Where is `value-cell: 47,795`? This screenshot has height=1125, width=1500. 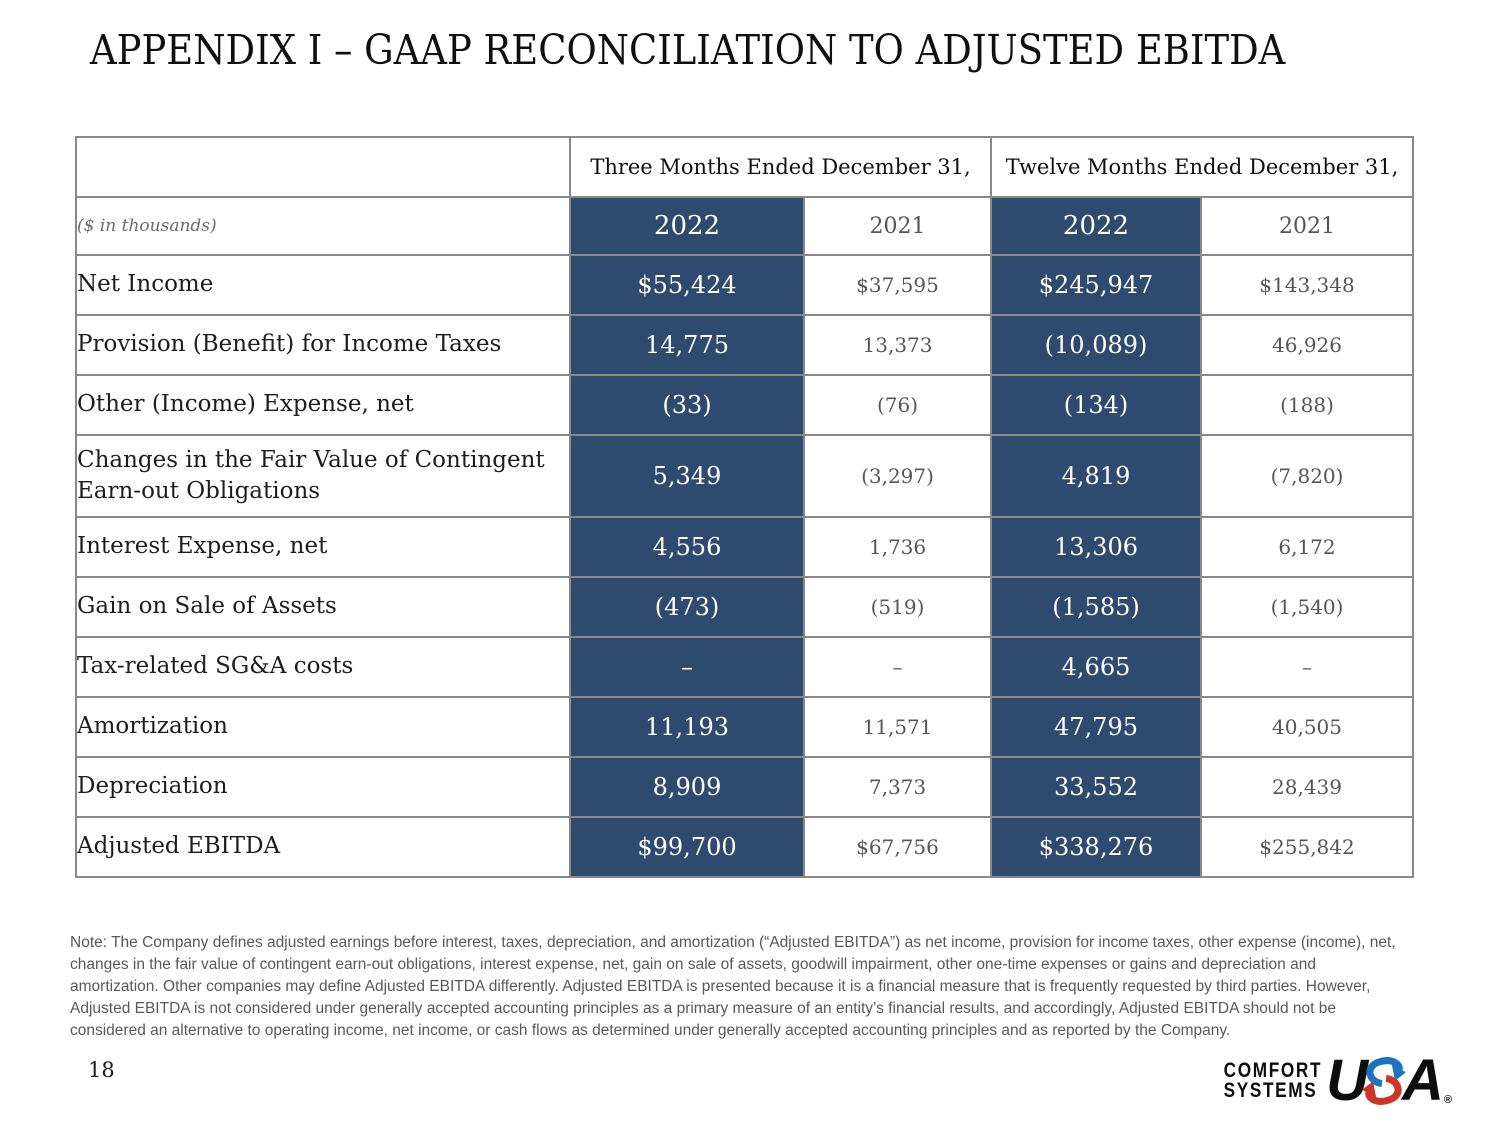 value-cell: 47,795 is located at coordinates (1096, 727).